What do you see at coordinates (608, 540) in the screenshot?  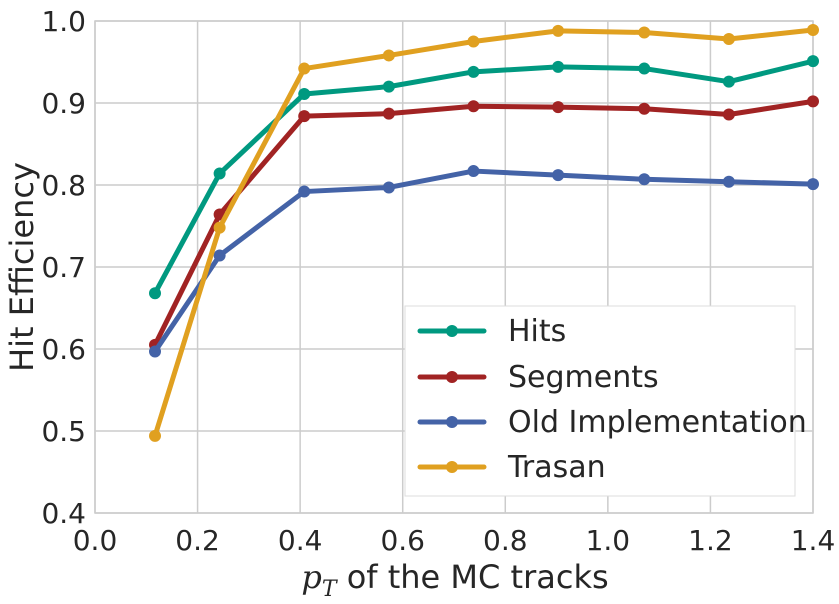 I see `x-tick-label: 1.0` at bounding box center [608, 540].